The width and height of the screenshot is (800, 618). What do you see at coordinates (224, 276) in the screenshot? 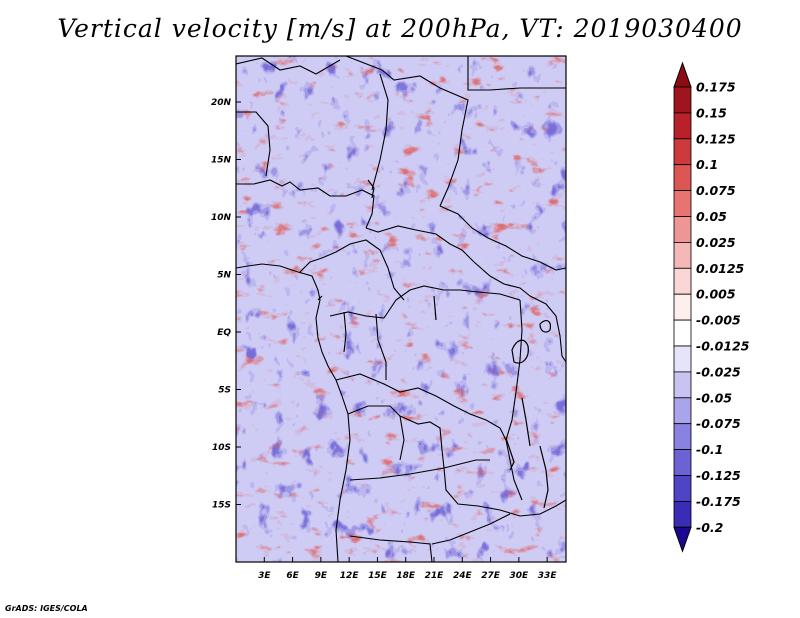
I see `lat-tick-label: 5N` at bounding box center [224, 276].